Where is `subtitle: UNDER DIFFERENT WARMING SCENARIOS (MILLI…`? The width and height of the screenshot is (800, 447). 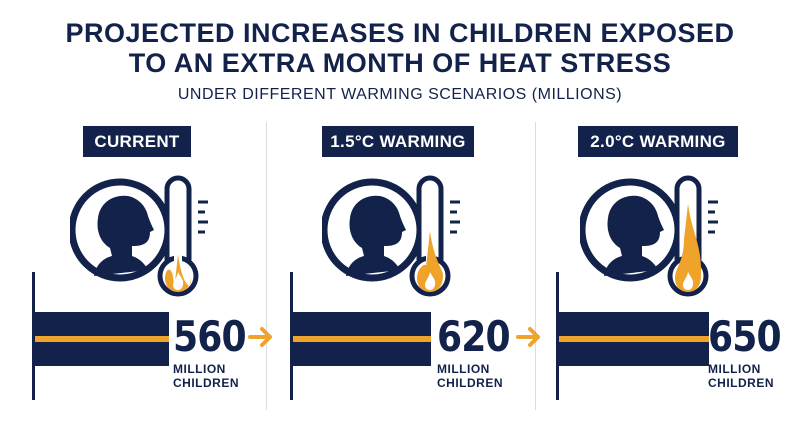 subtitle: UNDER DIFFERENT WARMING SCENARIOS (MILLI… is located at coordinates (400, 94).